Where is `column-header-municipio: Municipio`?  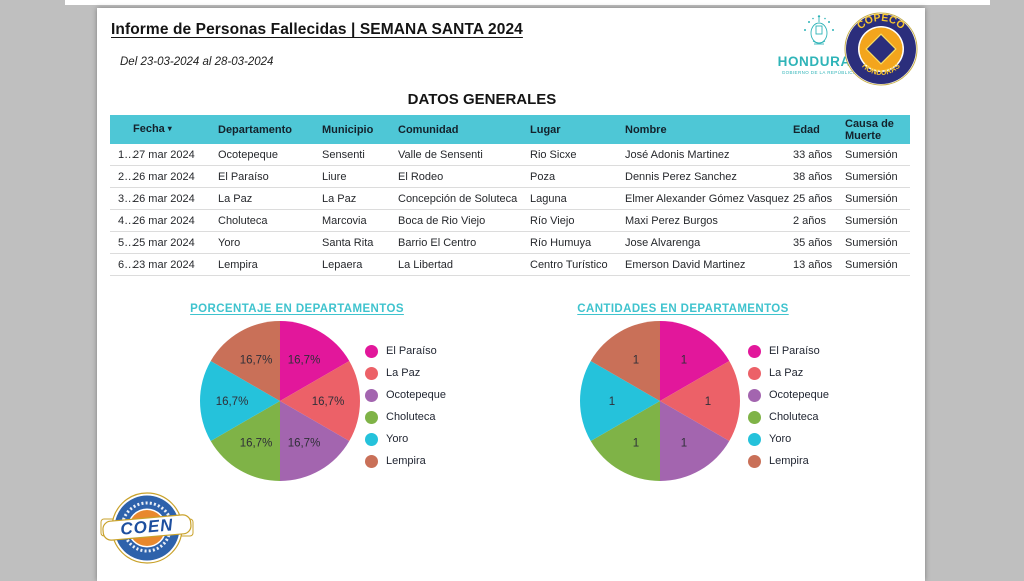 column-header-municipio: Municipio is located at coordinates (348, 129).